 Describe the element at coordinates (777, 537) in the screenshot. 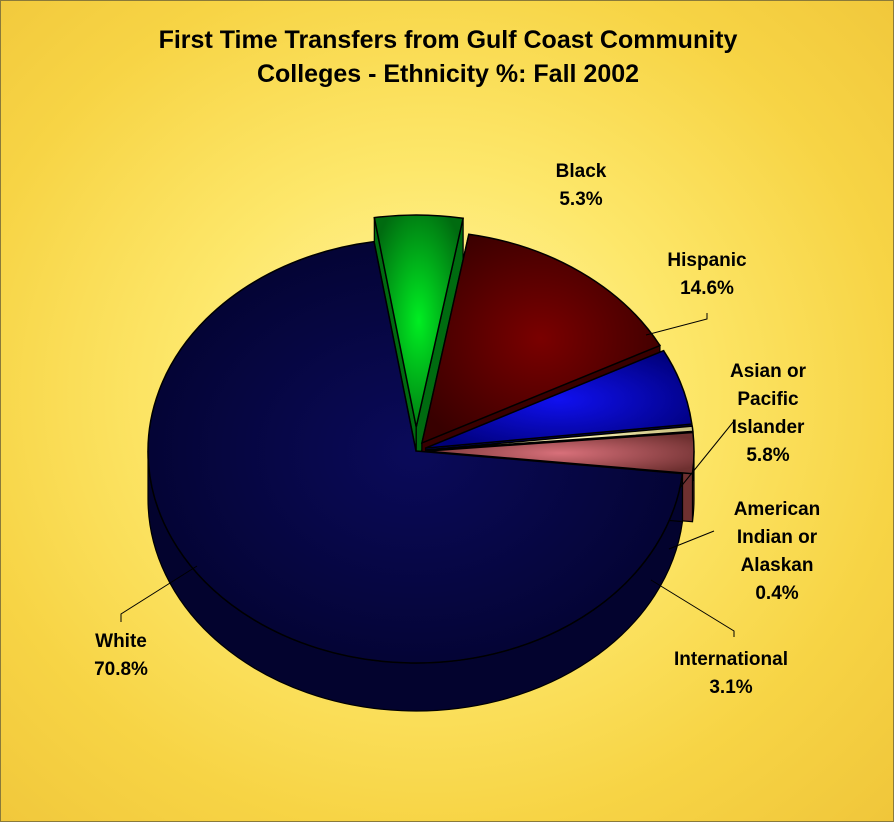

I see `slice-label-american-indian-or-alaskan: Indian or` at that location.